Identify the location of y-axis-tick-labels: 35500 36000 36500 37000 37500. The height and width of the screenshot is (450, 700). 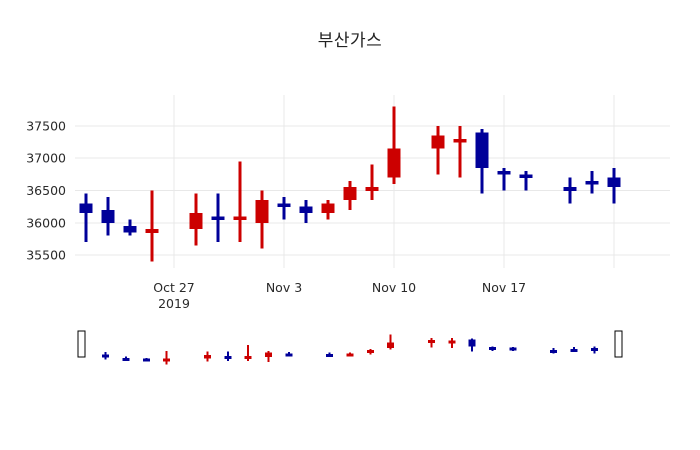
(46, 190).